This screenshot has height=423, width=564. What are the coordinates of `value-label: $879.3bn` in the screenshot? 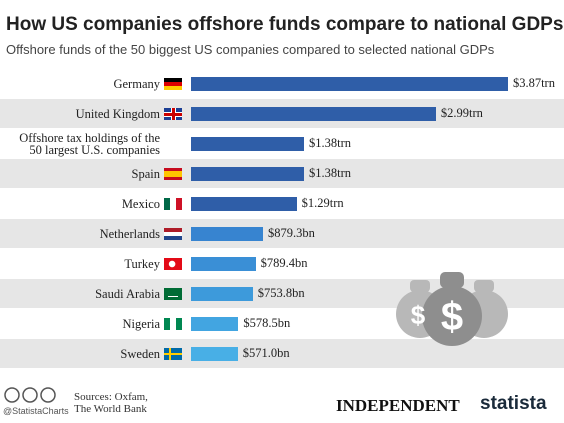 It's located at (291, 233).